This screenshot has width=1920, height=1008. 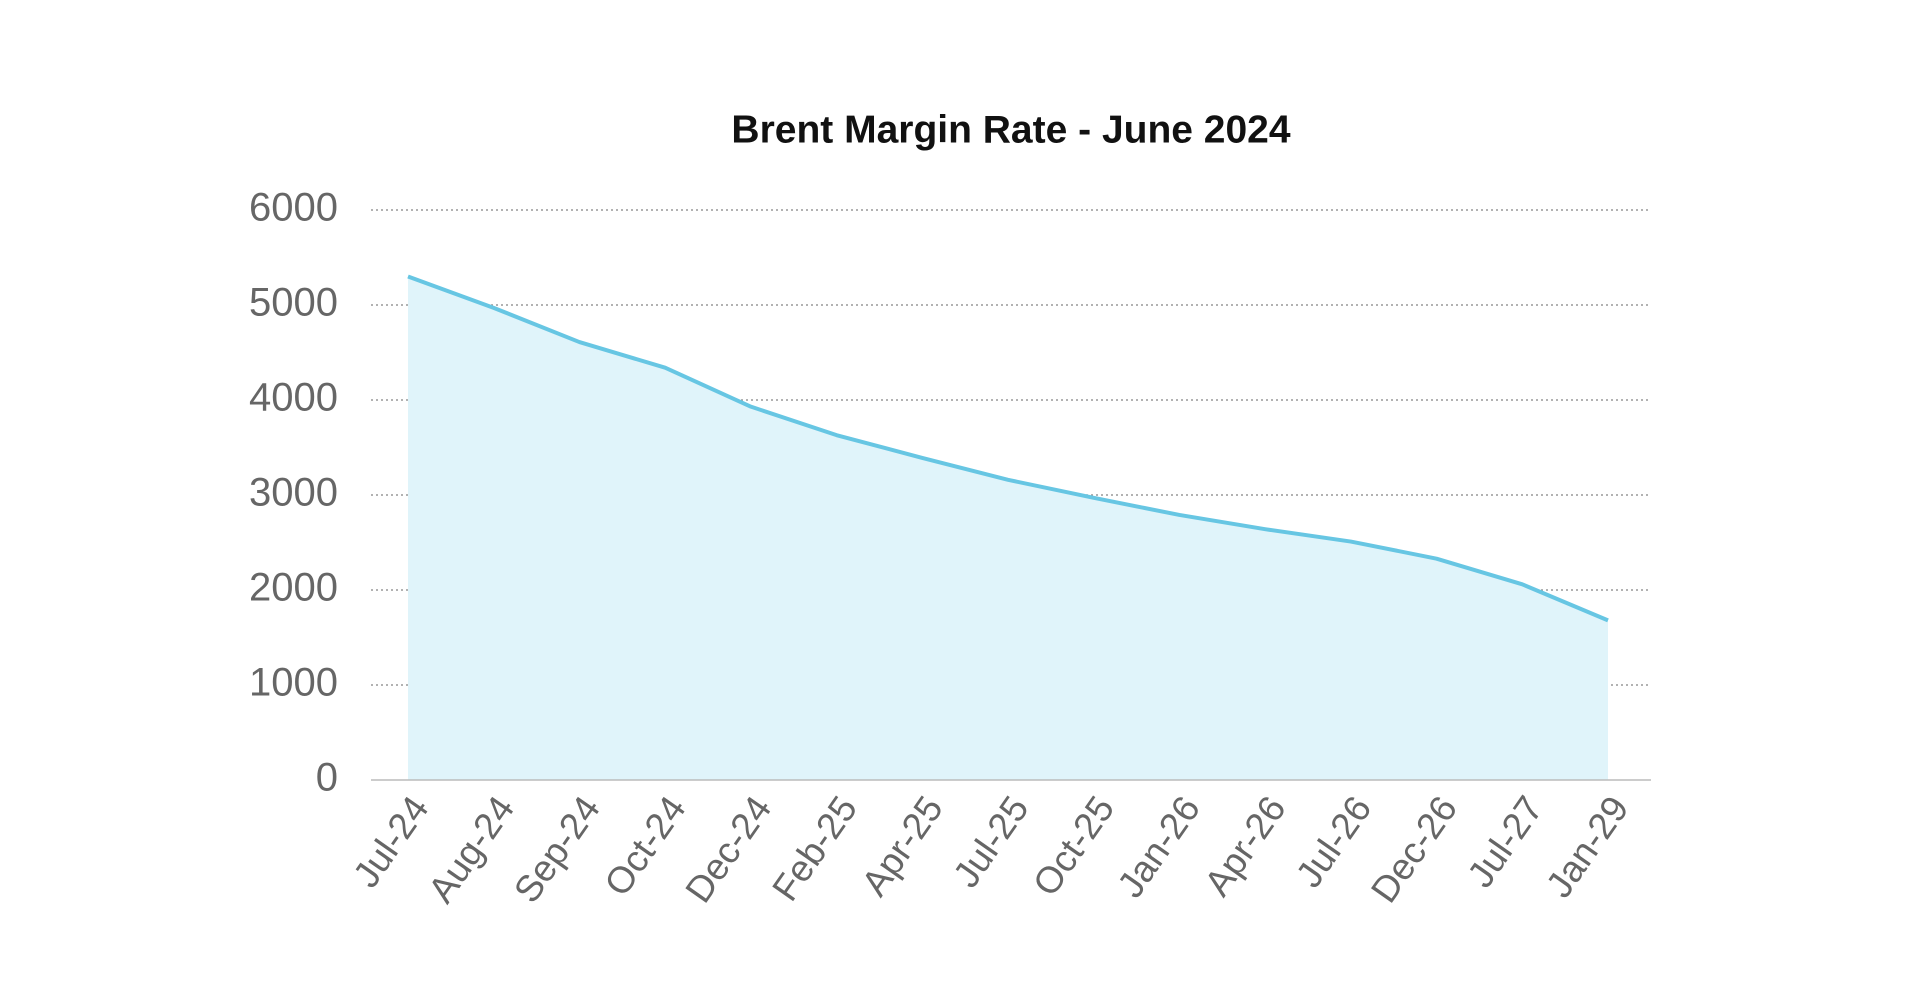 What do you see at coordinates (293, 398) in the screenshot?
I see `y-tick-label: 4000` at bounding box center [293, 398].